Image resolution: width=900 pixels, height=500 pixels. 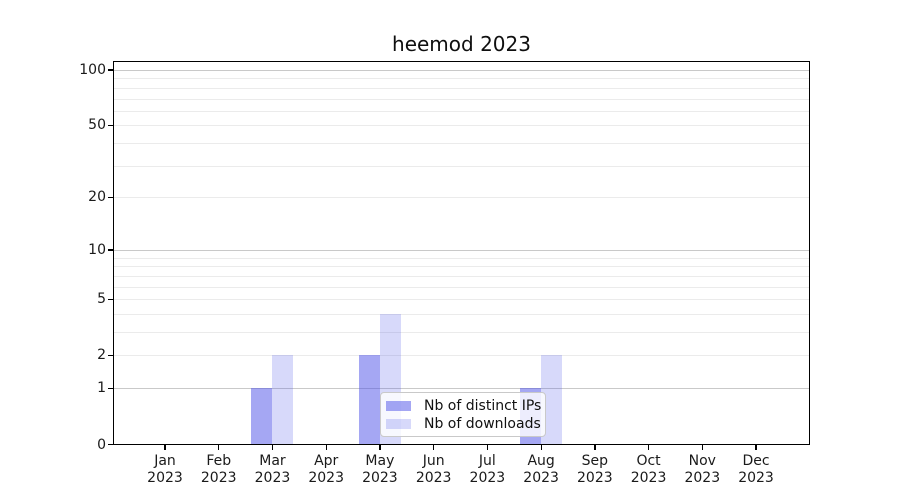 I want to click on legend-label-distinct-ips: Nb of distinct IPs, so click(x=483, y=406).